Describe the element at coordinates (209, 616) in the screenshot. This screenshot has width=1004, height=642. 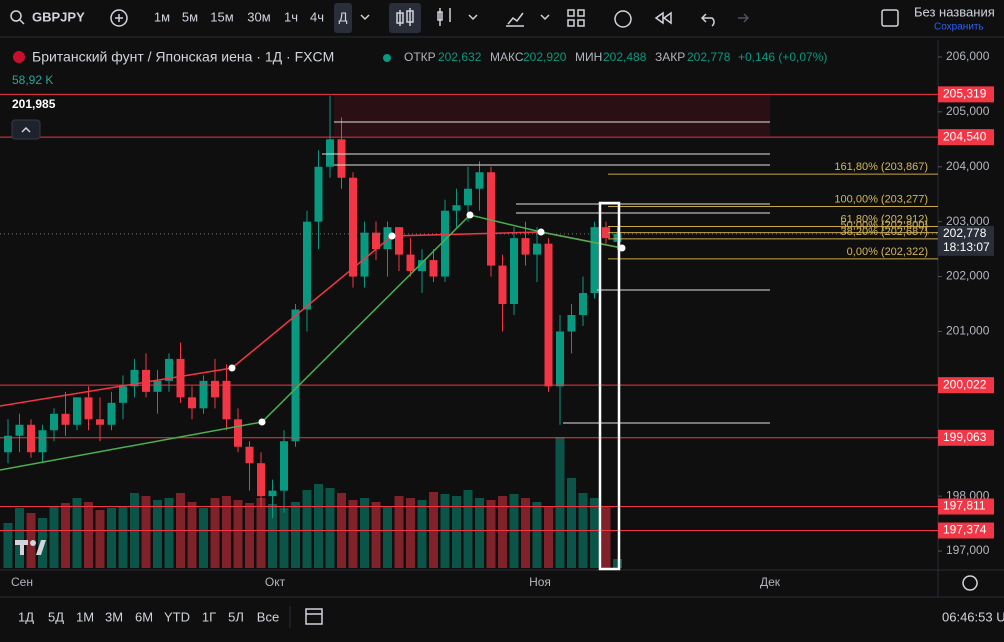
I see `range-button: 1Г` at that location.